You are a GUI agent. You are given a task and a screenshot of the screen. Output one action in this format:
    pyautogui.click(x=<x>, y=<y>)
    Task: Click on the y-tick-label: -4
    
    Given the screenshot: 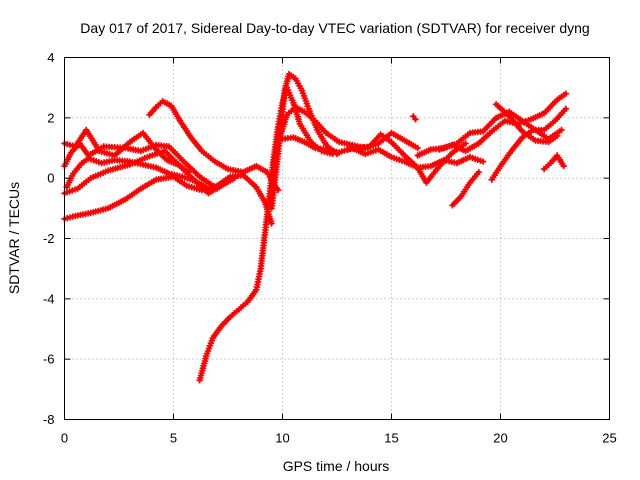 What is the action you would take?
    pyautogui.click(x=49, y=298)
    